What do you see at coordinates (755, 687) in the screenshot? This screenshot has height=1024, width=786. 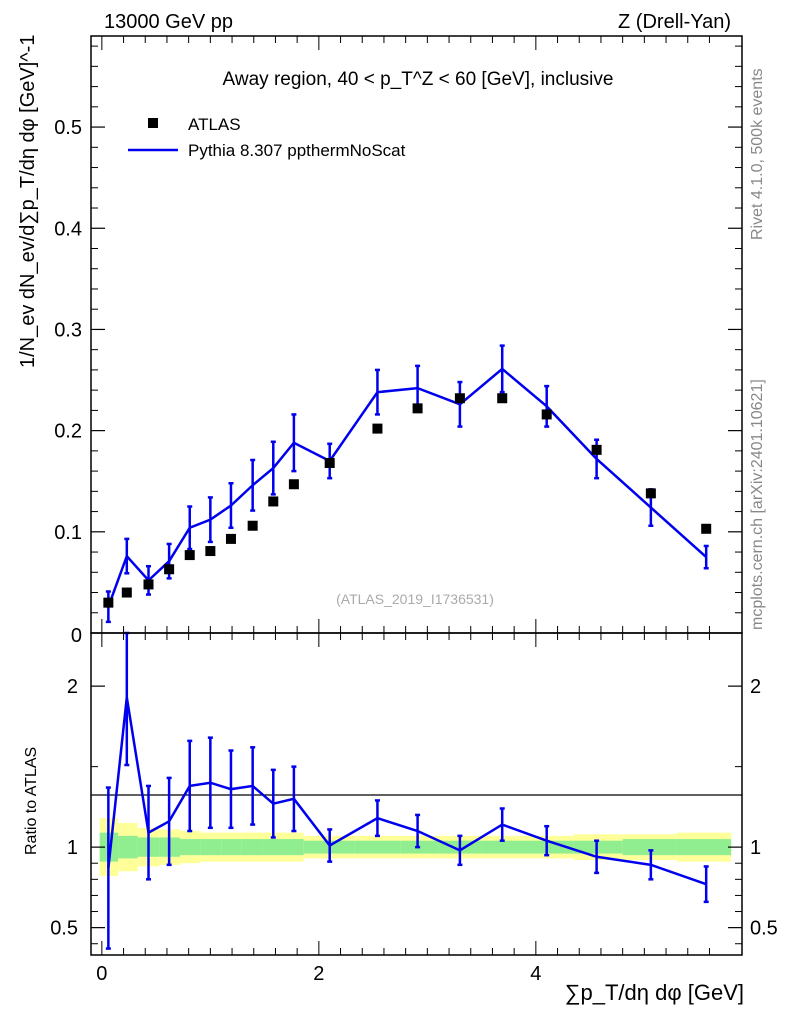 I see `ratio-y-tick-label-right: 2` at bounding box center [755, 687].